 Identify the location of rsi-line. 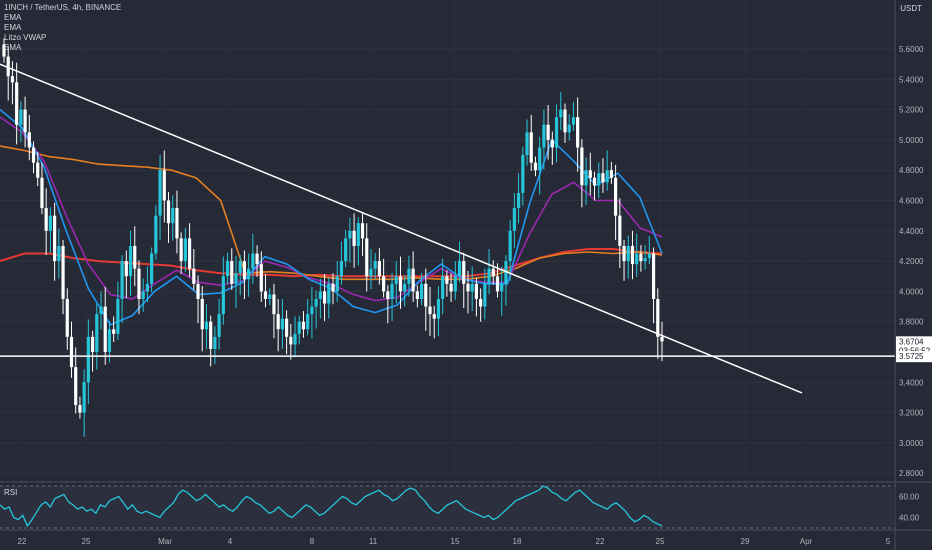
(331, 506).